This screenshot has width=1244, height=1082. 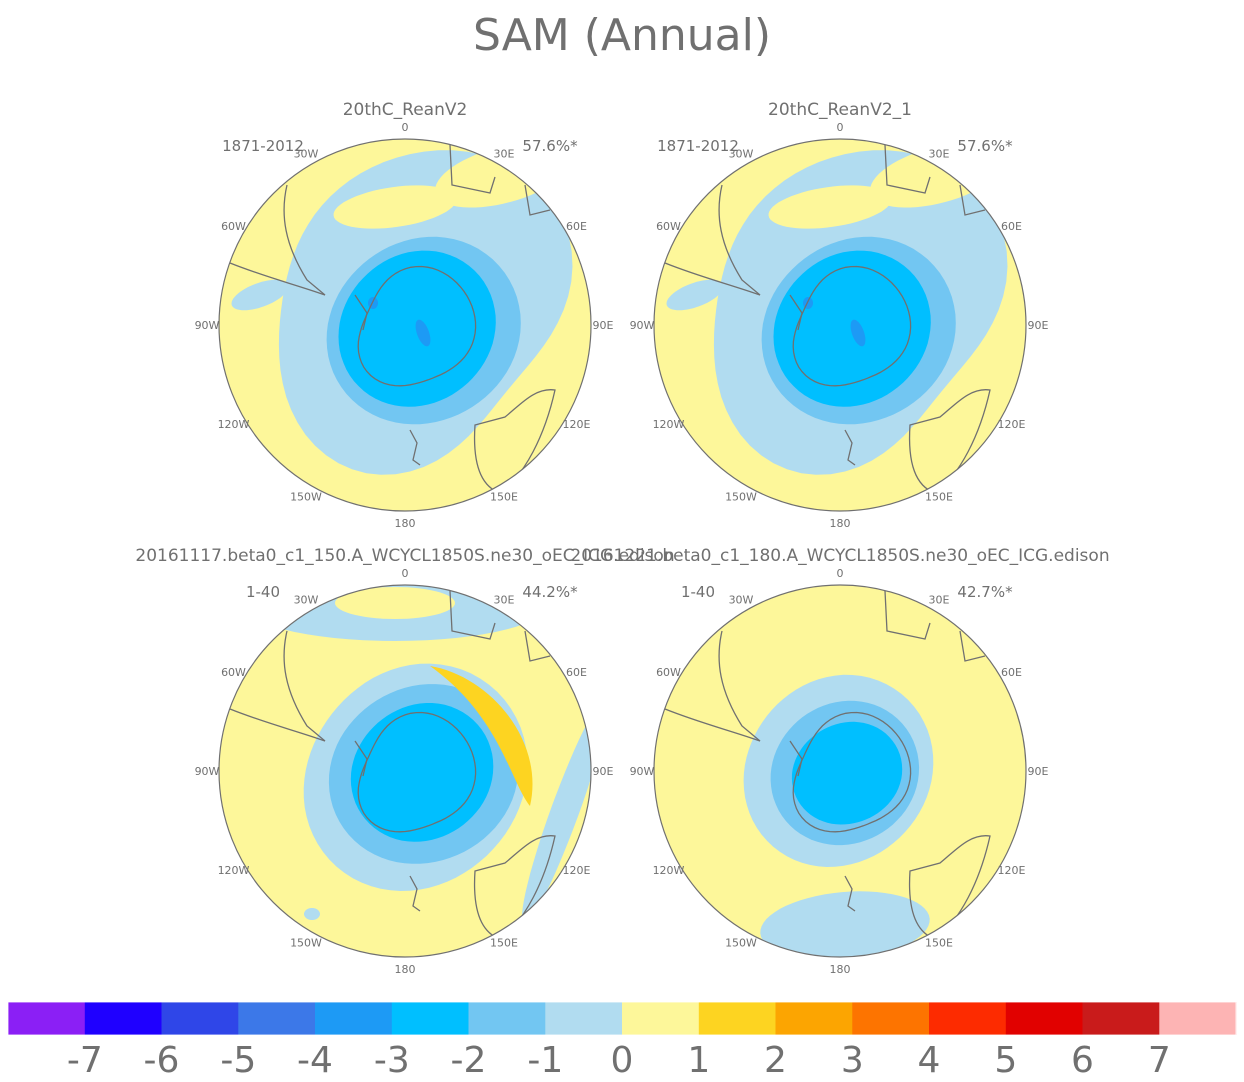 What do you see at coordinates (1082, 1060) in the screenshot?
I see `colorbar-tick-label: 6` at bounding box center [1082, 1060].